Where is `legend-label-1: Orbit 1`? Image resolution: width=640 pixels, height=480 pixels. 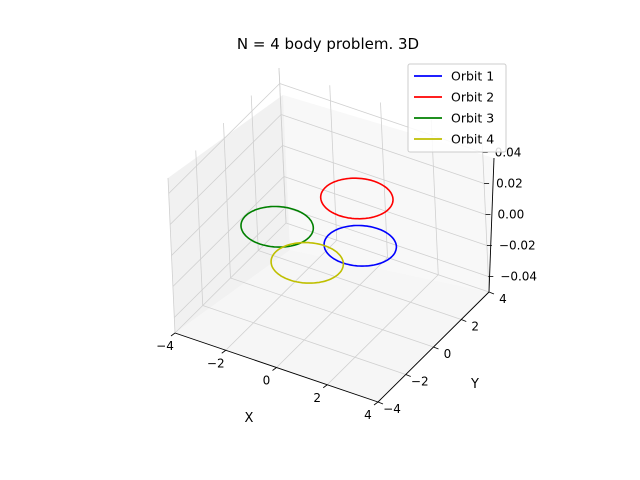 legend-label-1: Orbit 1 is located at coordinates (472, 76).